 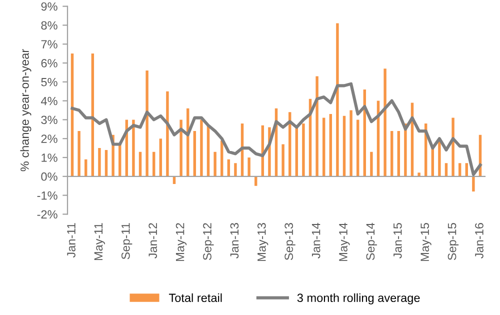 I want to click on legend-label: Total retail, so click(x=195, y=297).